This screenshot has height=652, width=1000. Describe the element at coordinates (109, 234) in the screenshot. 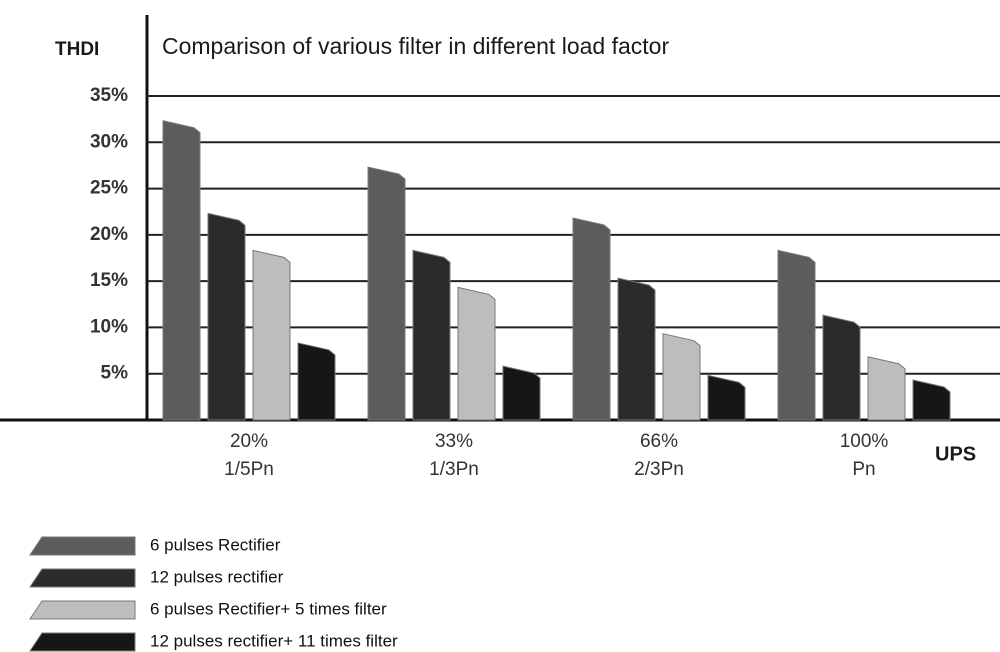

I see `y-tick-label: 20%` at that location.